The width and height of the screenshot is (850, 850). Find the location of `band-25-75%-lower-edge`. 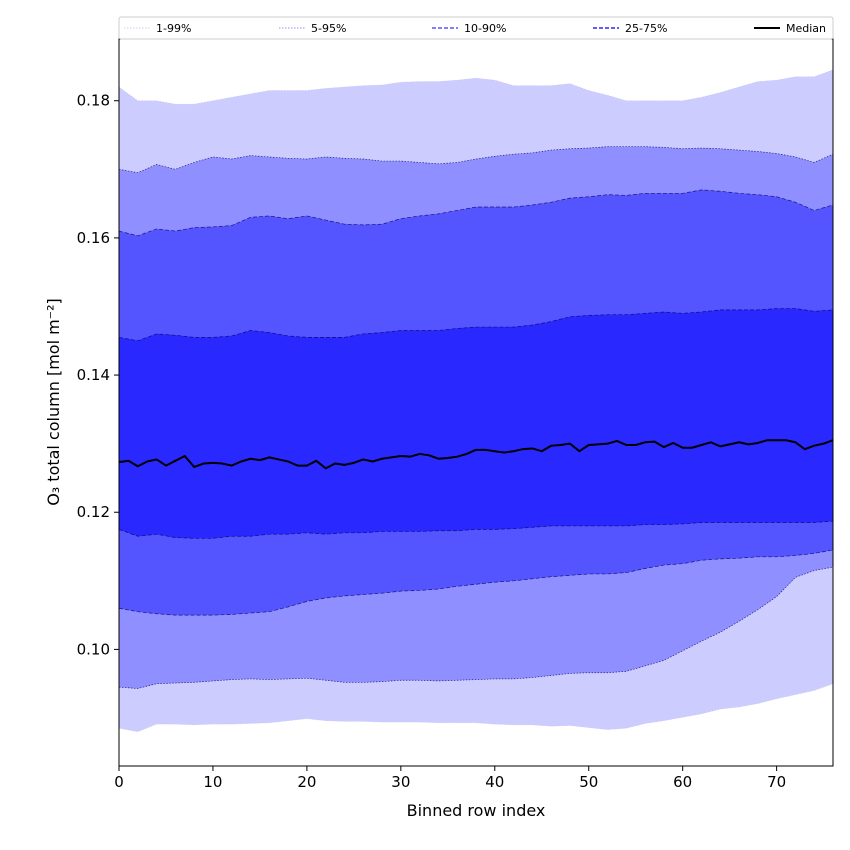

band-25-75%-lower-edge is located at coordinates (476, 529).